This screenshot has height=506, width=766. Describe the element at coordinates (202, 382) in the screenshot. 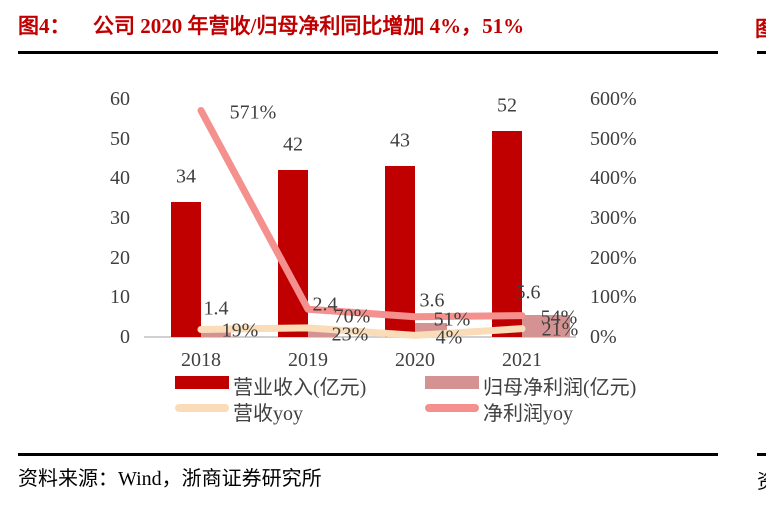

I see `legend-swatch-revenue-bar` at that location.